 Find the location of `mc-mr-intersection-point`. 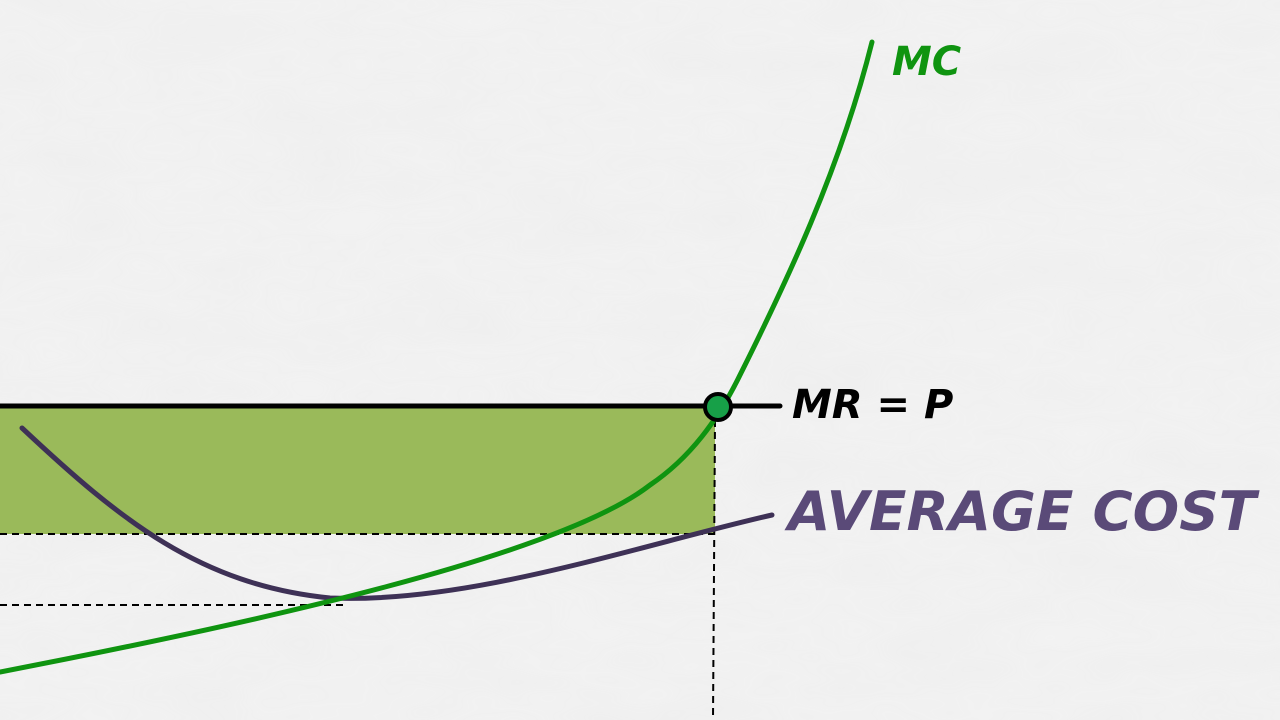

mc-mr-intersection-point is located at coordinates (718, 407).